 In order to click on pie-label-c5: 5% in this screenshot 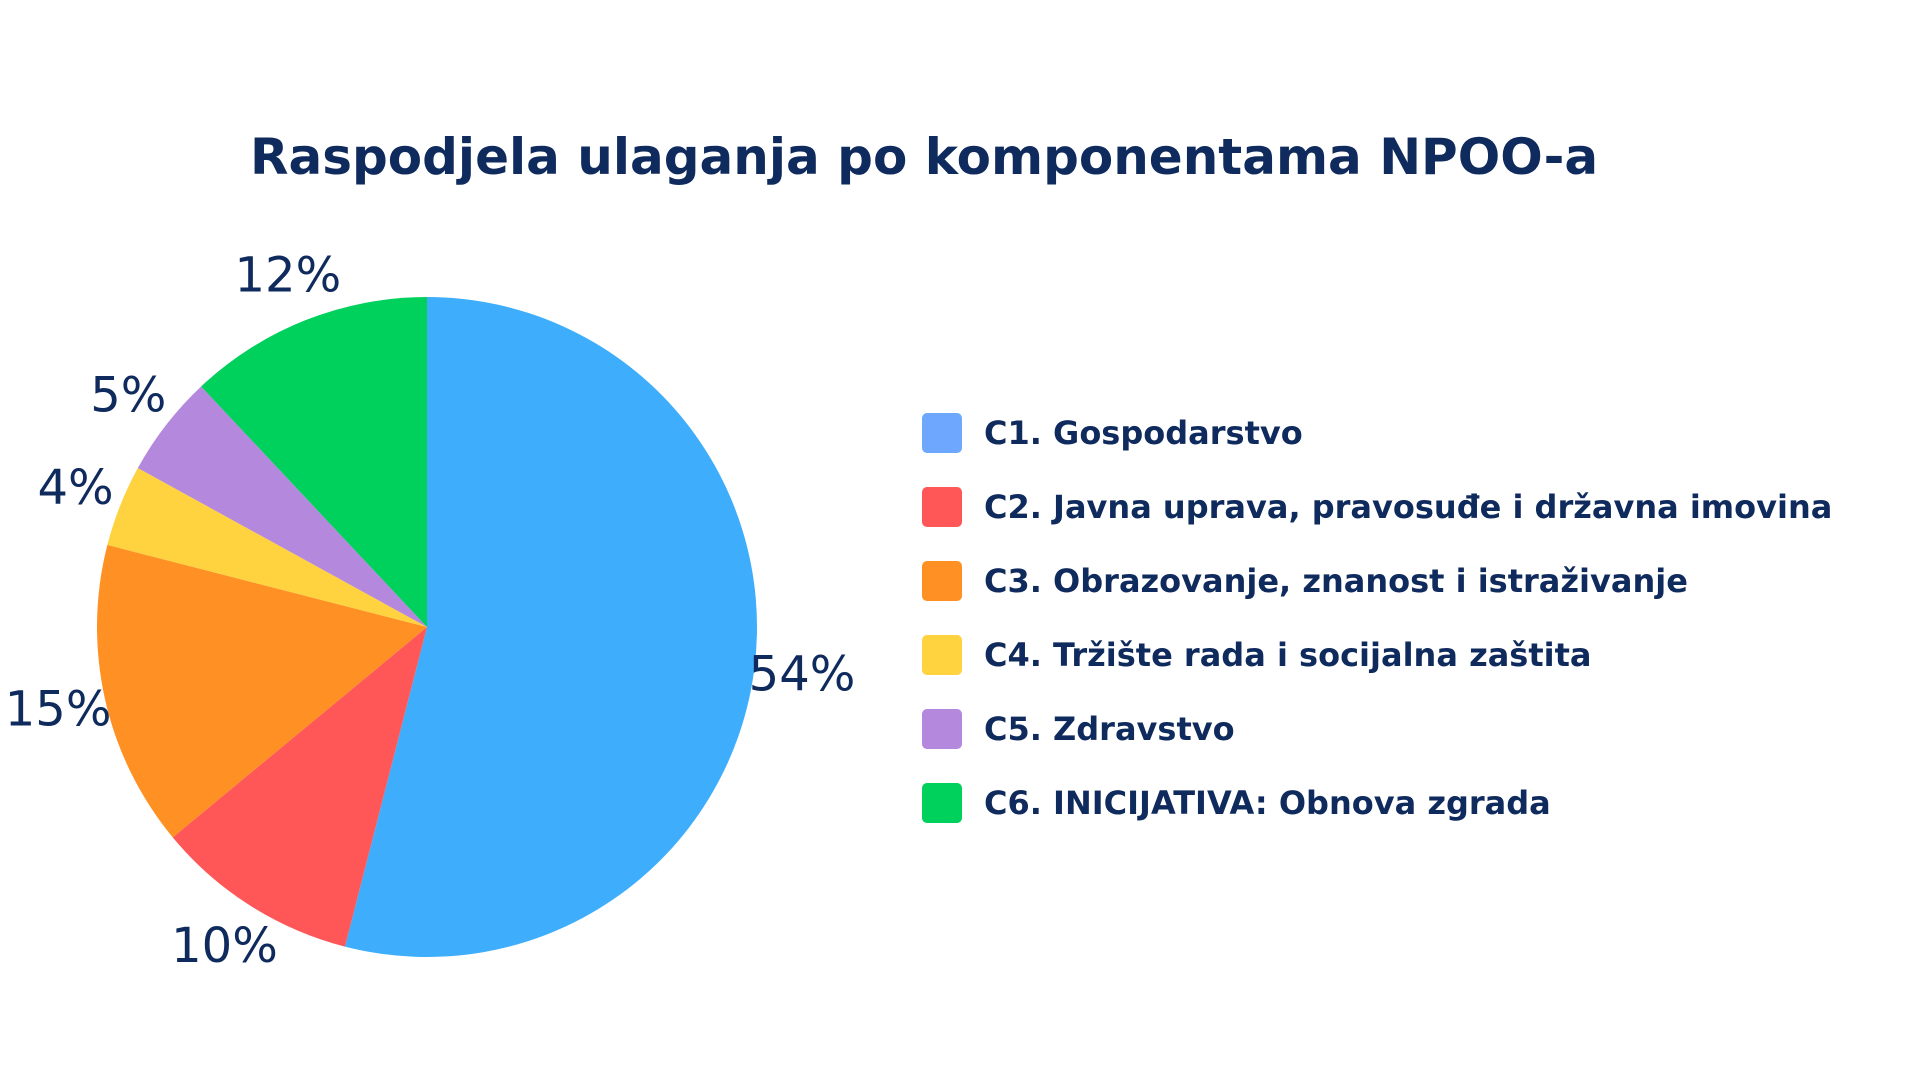, I will do `click(128, 395)`.